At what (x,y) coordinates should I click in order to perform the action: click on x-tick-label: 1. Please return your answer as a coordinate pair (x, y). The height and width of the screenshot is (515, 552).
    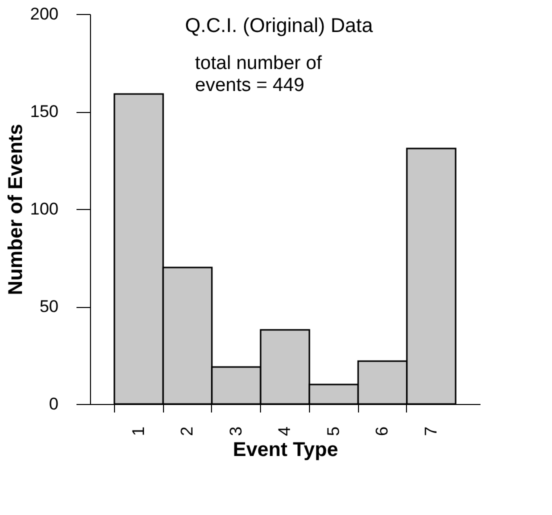
    Looking at the image, I should click on (138, 431).